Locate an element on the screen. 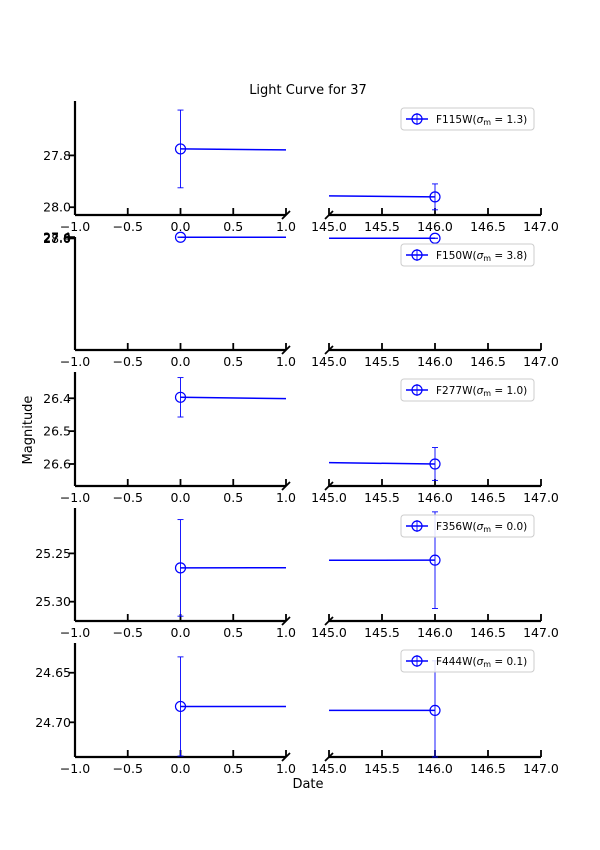 This screenshot has width=600, height=850. y-axis-label: Magnitude is located at coordinates (28, 430).